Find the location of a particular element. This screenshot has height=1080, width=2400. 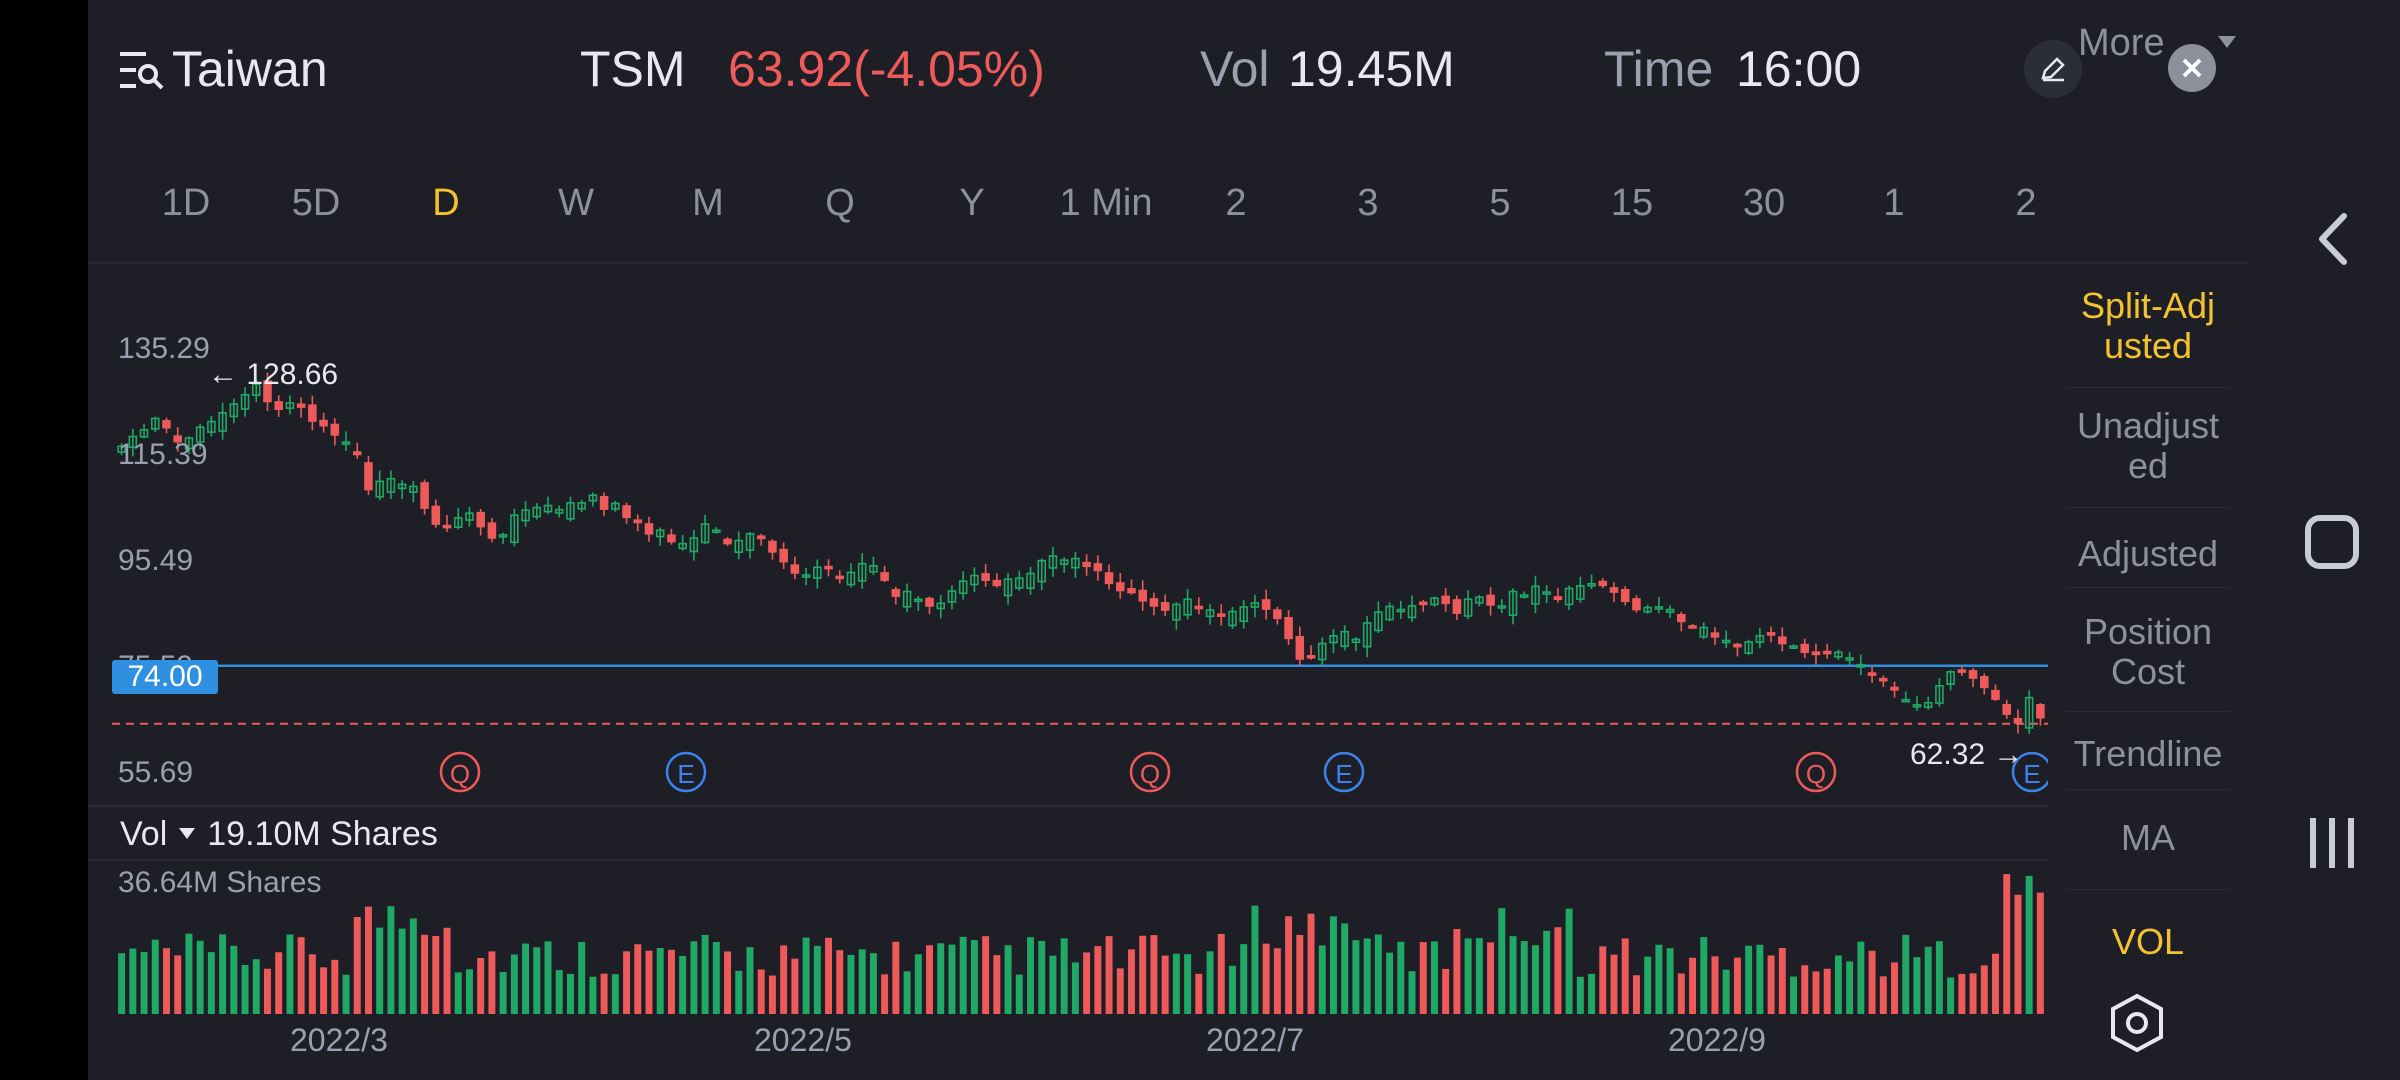

caret-down-icon is located at coordinates (187, 833).